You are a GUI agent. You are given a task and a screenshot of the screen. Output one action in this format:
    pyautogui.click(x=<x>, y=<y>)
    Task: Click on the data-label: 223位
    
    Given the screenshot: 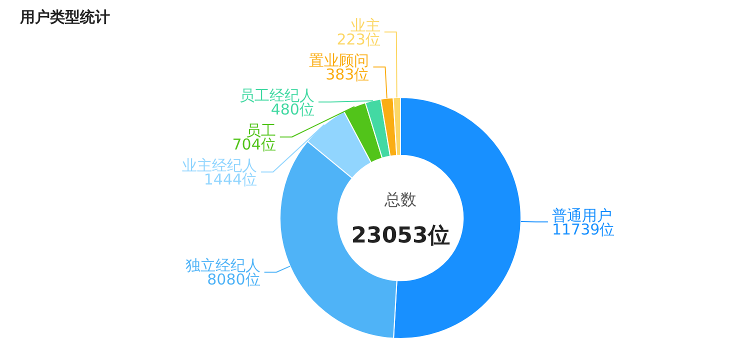 What is the action you would take?
    pyautogui.click(x=358, y=39)
    